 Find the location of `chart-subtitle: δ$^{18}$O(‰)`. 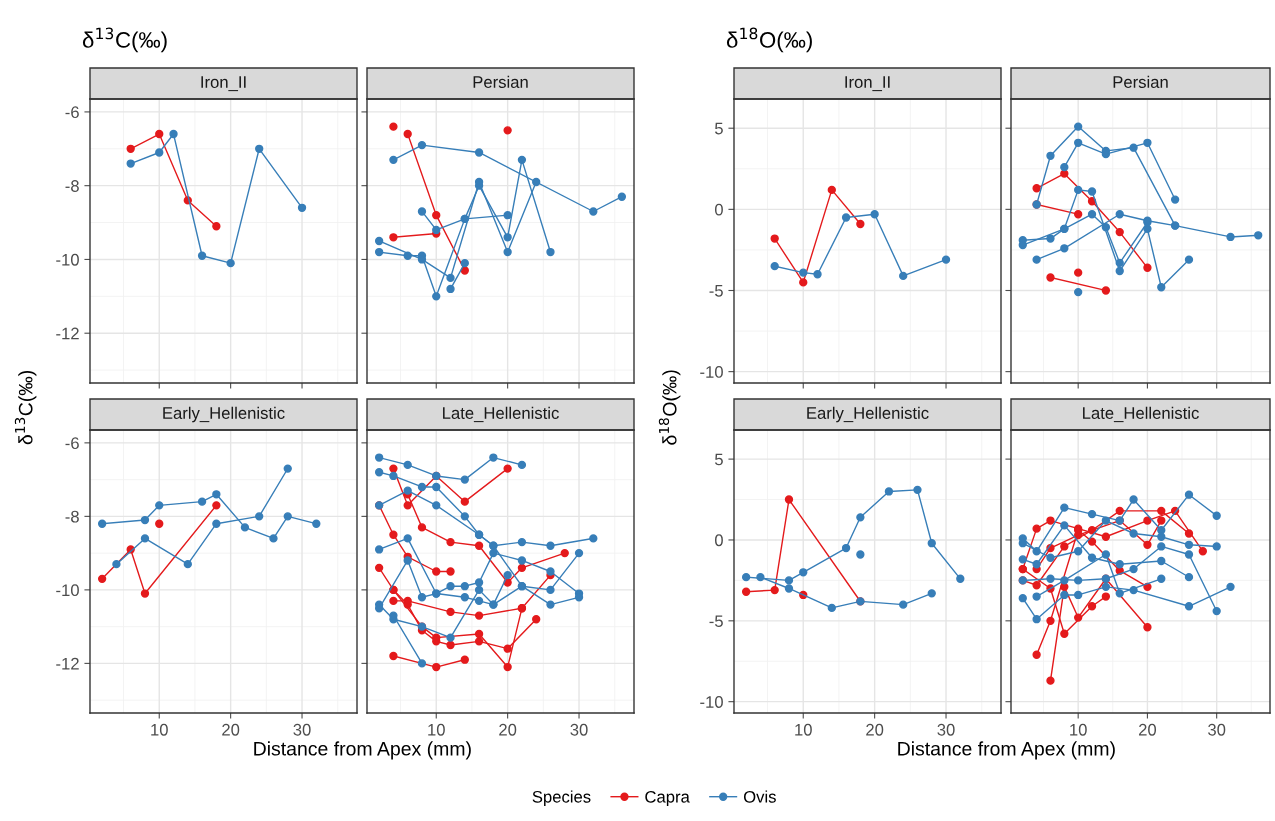

chart-subtitle: δ$^{18}$O(‰) is located at coordinates (769, 40).